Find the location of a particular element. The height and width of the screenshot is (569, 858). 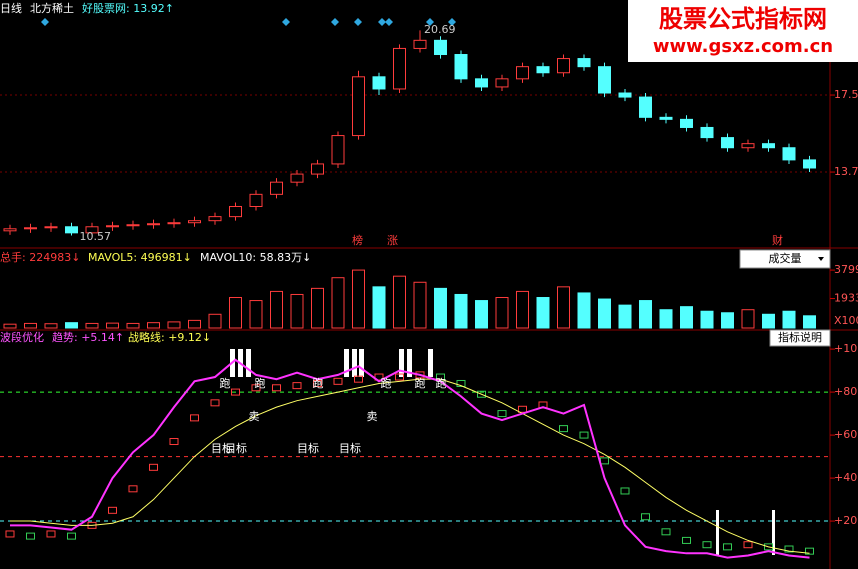

volume-button is located at coordinates (785, 259).